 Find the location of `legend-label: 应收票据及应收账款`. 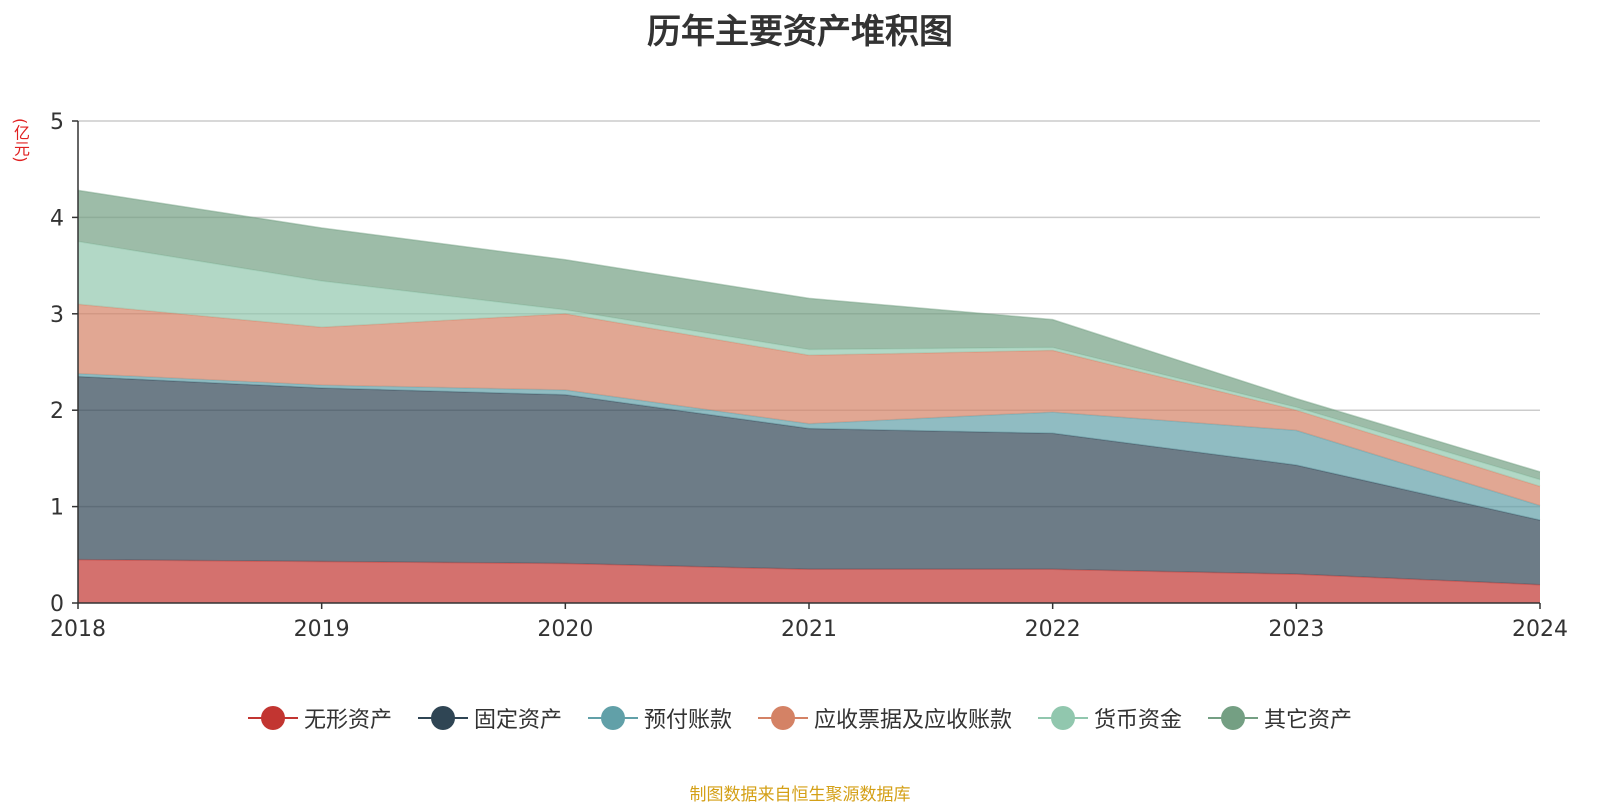

legend-label: 应收票据及应收账款 is located at coordinates (913, 720).